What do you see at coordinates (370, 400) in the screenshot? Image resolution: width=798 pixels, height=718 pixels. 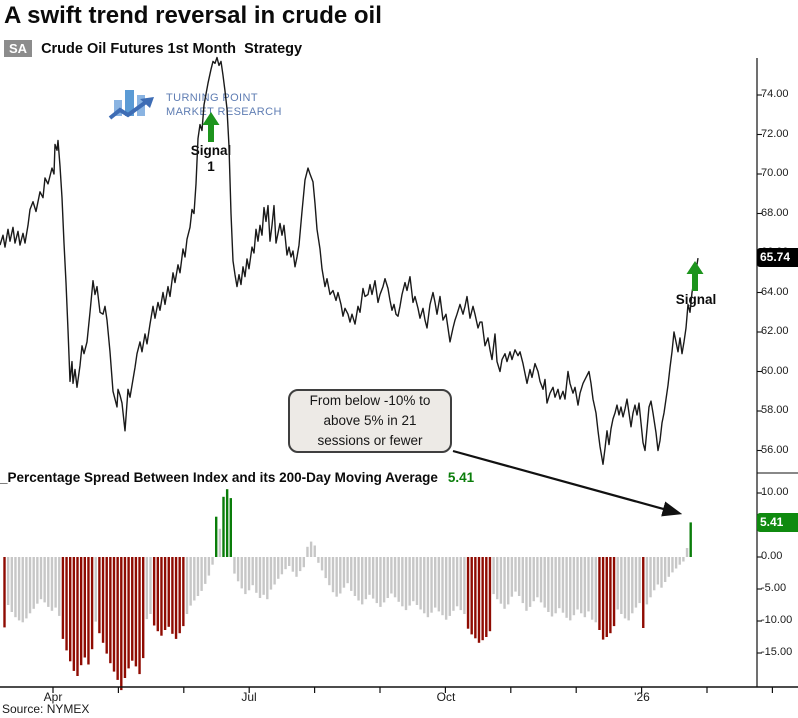 I see `annotation-line1: From below -10% to` at bounding box center [370, 400].